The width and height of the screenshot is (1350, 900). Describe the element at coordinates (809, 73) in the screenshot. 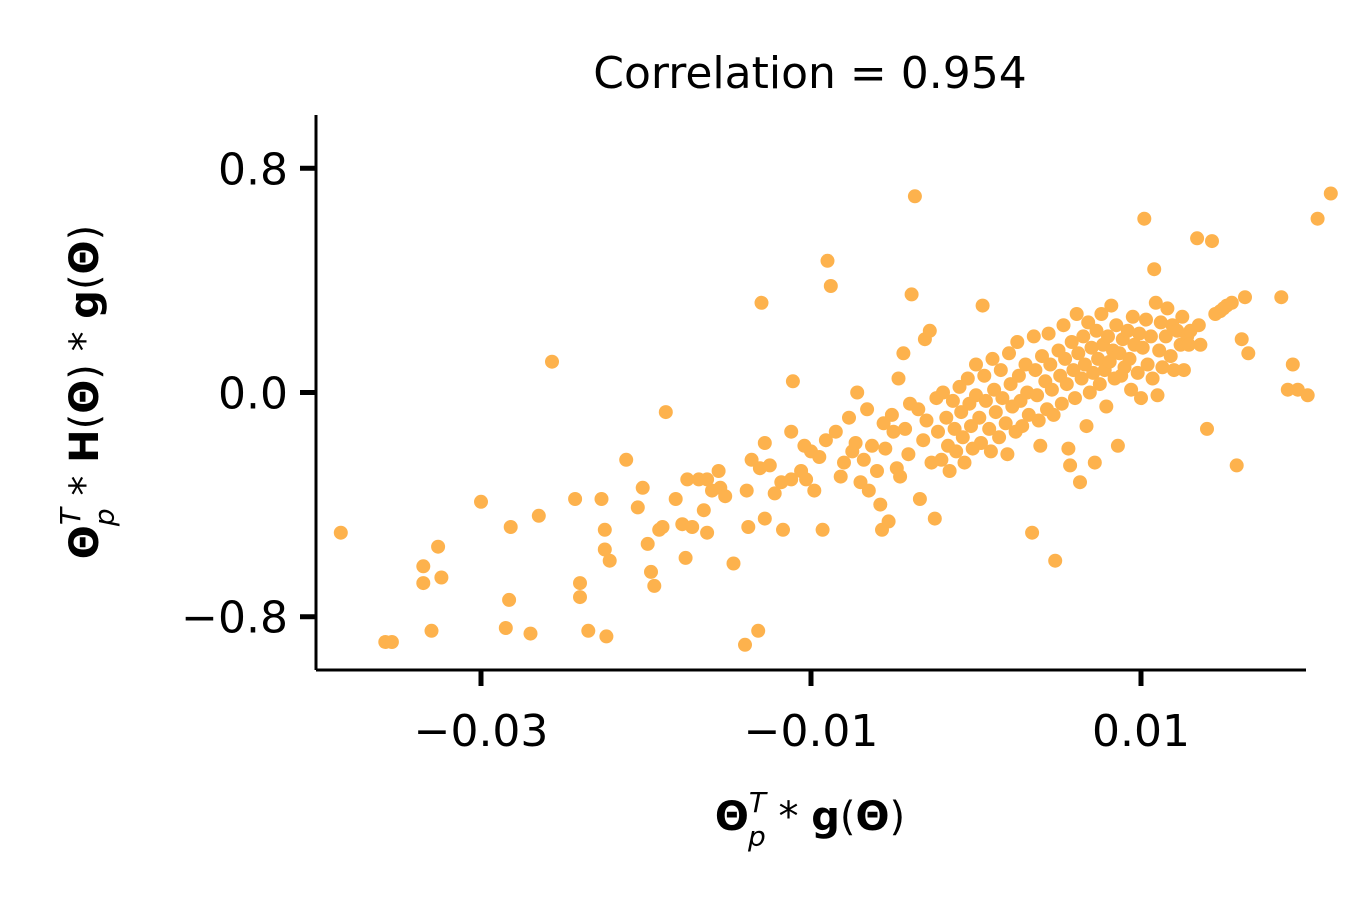

I see `chart-title: Correlation = 0.954` at that location.